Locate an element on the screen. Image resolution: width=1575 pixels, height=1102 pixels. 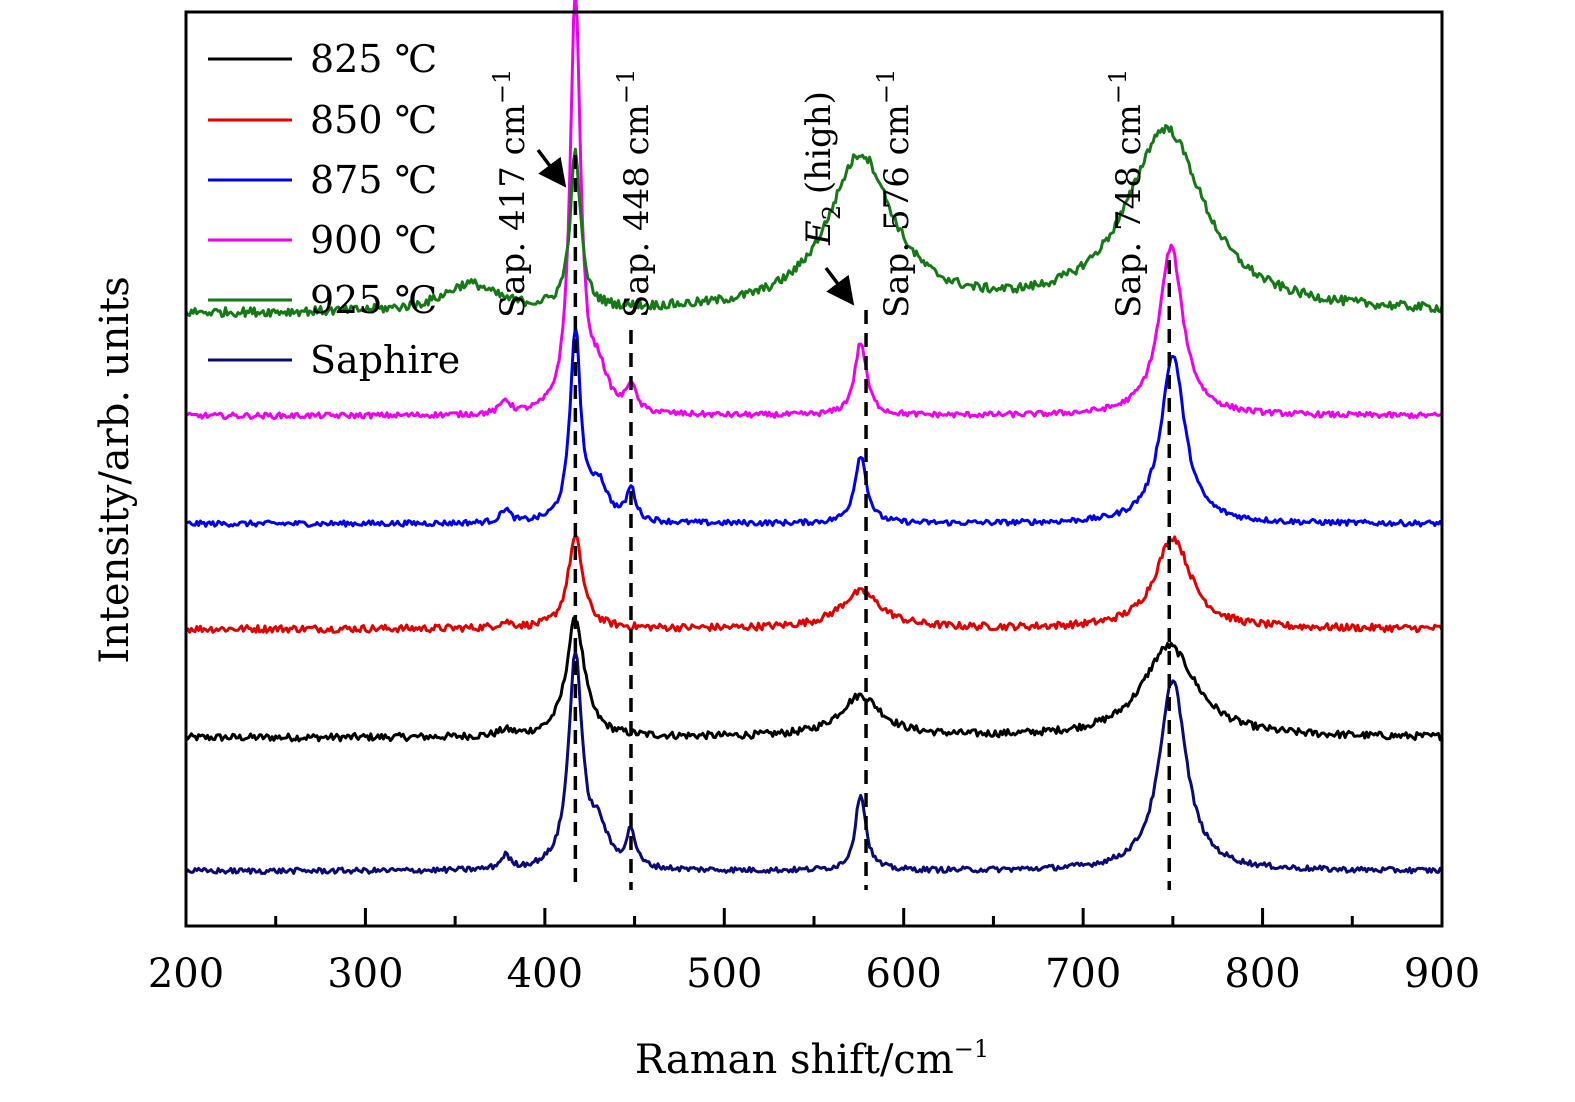
legend-item-saphire: Saphire is located at coordinates (334, 360).